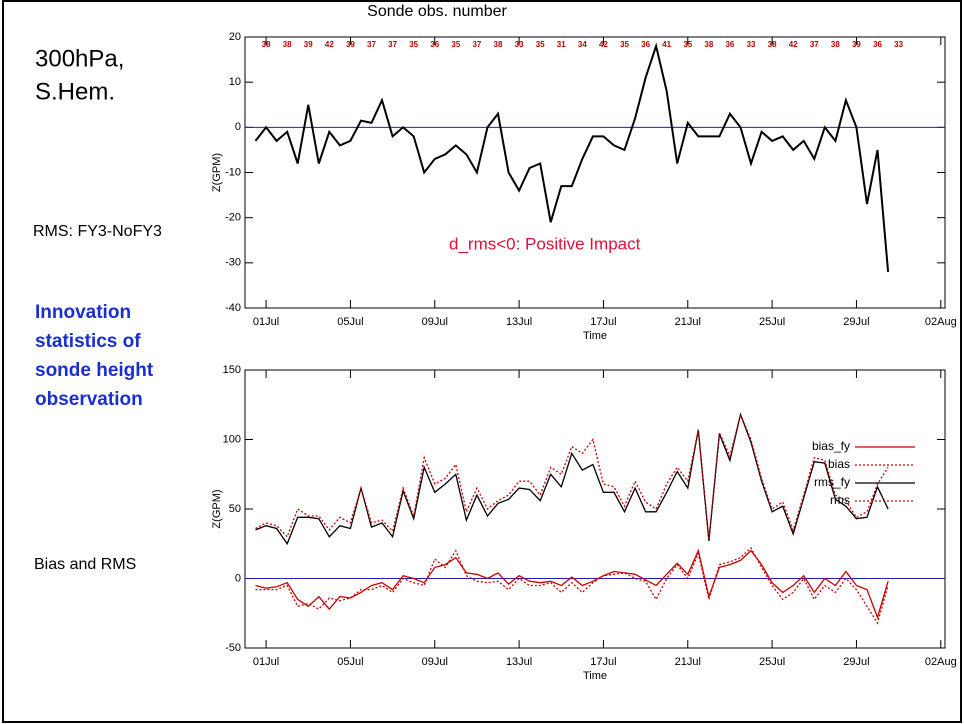 The height and width of the screenshot is (724, 964). What do you see at coordinates (545, 243) in the screenshot?
I see `annotation: d_rms<0: Positive Impact` at bounding box center [545, 243].